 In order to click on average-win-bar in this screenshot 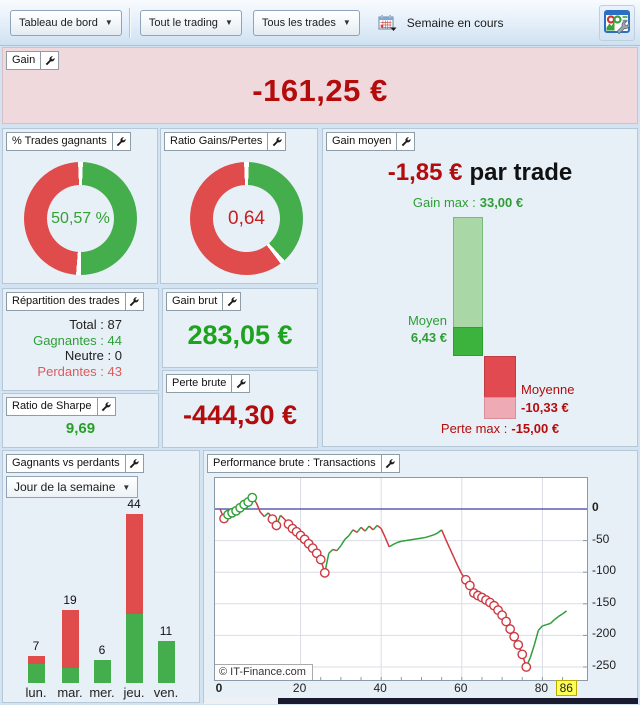, I will do `click(468, 341)`.